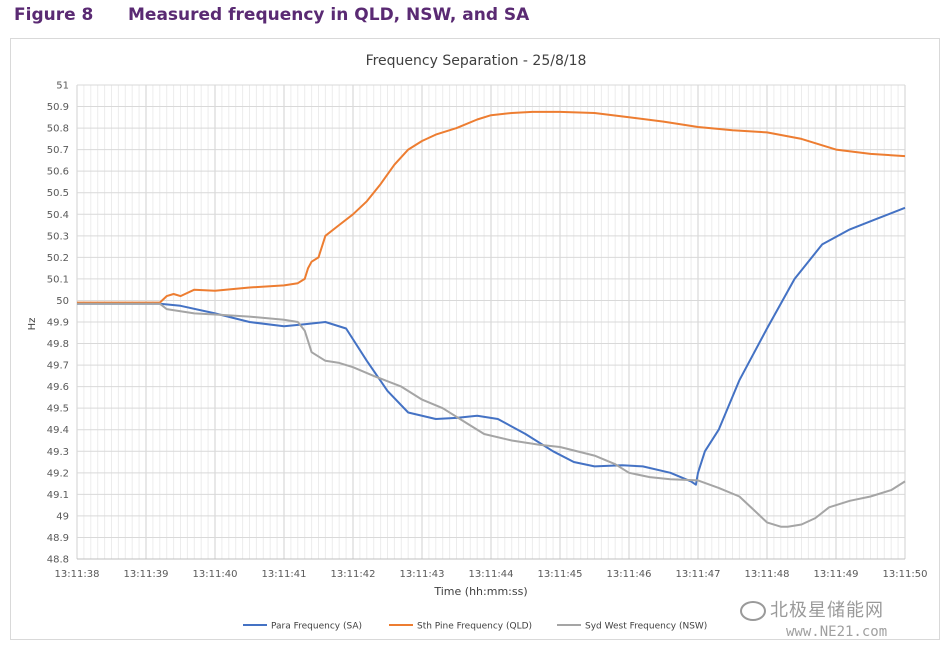  Describe the element at coordinates (329, 15) in the screenshot. I see `figure-caption: Measured frequency in QLD, NSW, and SA` at that location.